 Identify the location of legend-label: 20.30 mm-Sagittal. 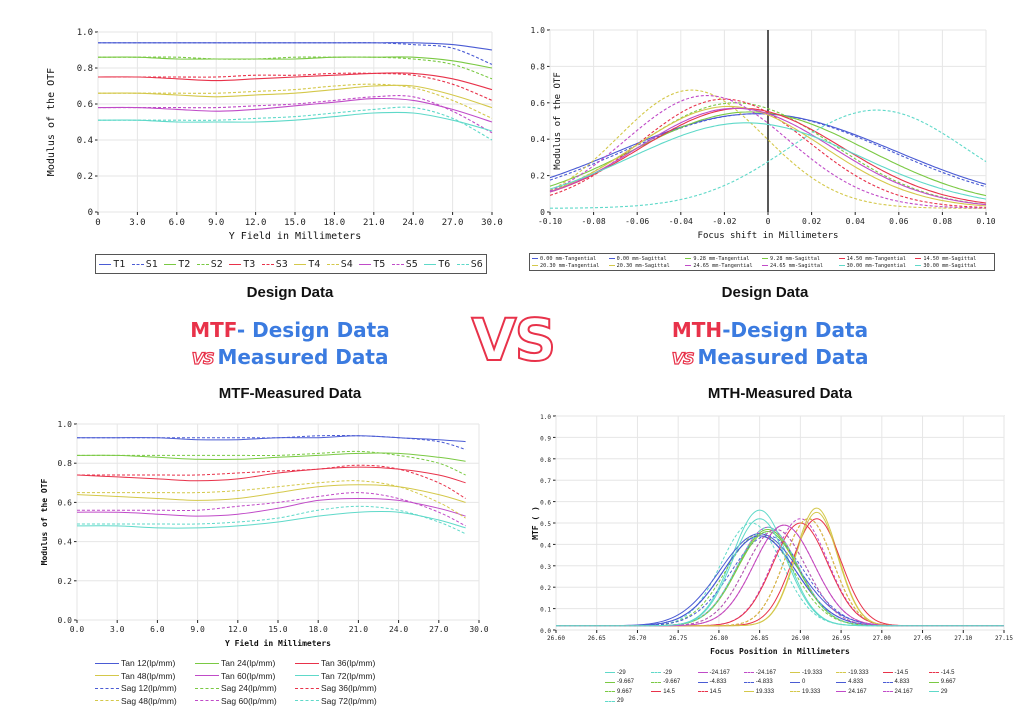
(643, 265).